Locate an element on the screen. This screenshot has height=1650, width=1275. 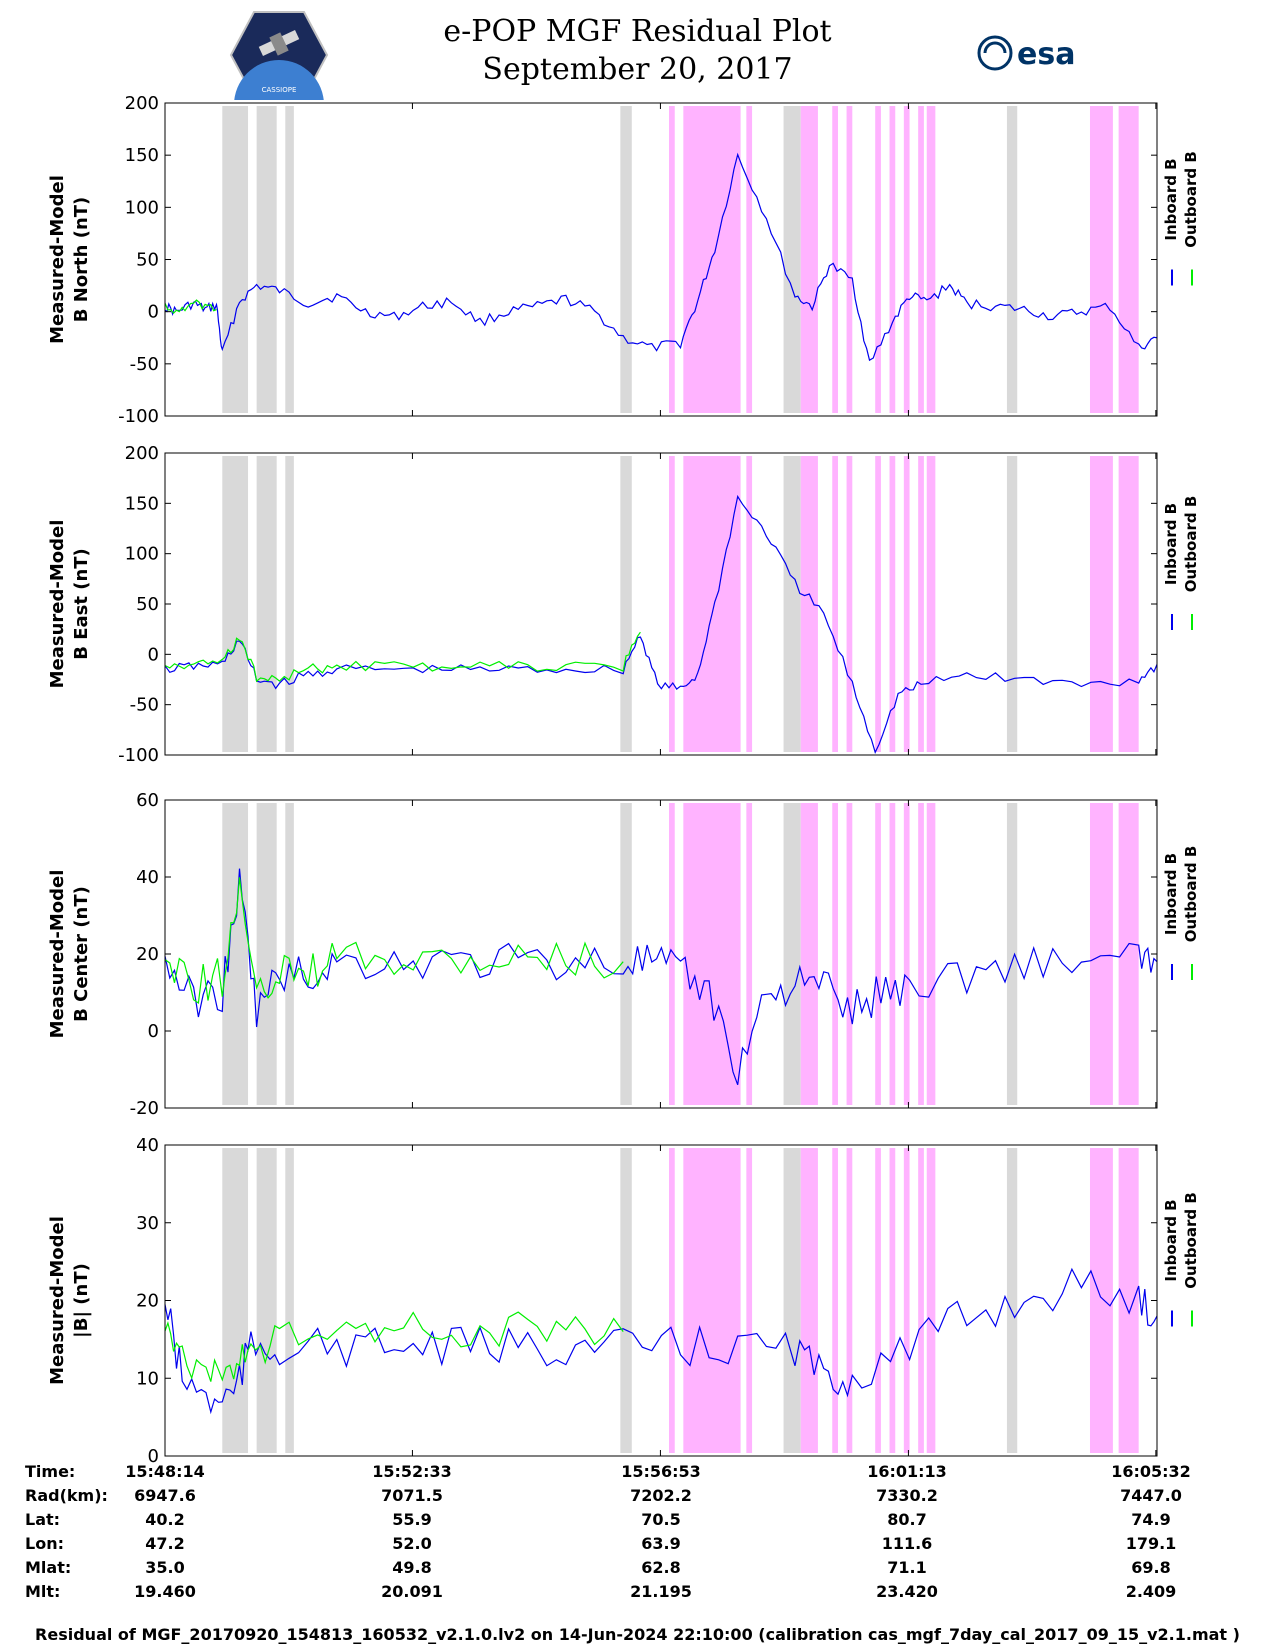
cassiope-logo-text: CASSIOPE is located at coordinates (279, 90).